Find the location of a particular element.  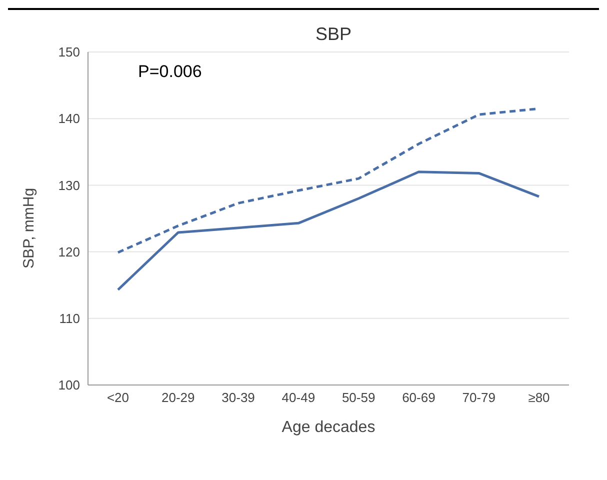

x-tick-label: <20 is located at coordinates (118, 398).